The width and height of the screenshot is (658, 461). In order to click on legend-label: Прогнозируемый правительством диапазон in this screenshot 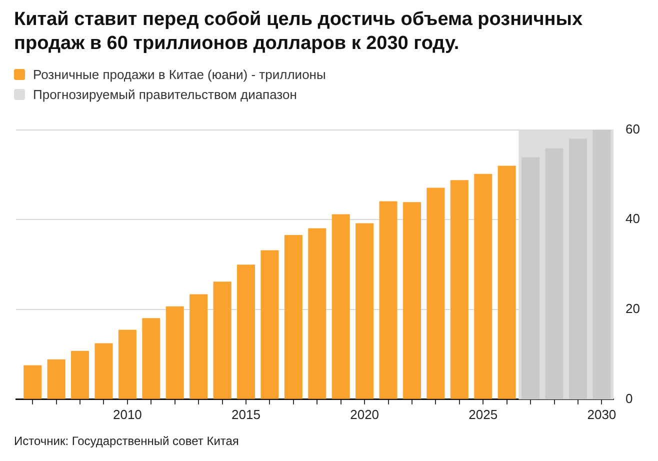, I will do `click(165, 94)`.